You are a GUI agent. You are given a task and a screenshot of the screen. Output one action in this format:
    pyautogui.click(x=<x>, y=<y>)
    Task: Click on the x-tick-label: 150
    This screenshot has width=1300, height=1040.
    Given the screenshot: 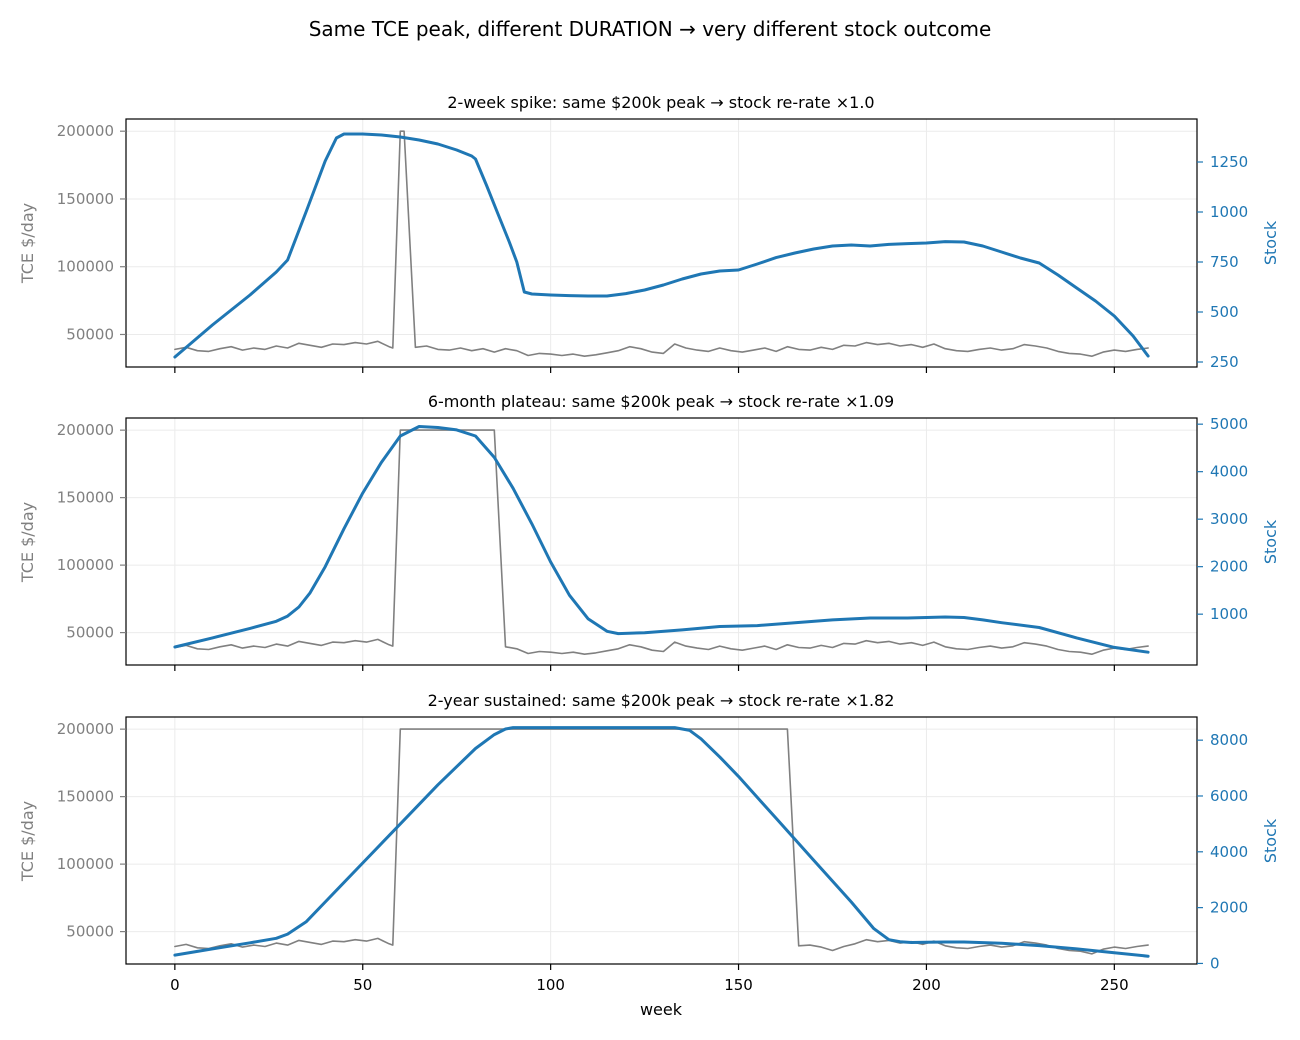 What is the action you would take?
    pyautogui.click(x=738, y=985)
    